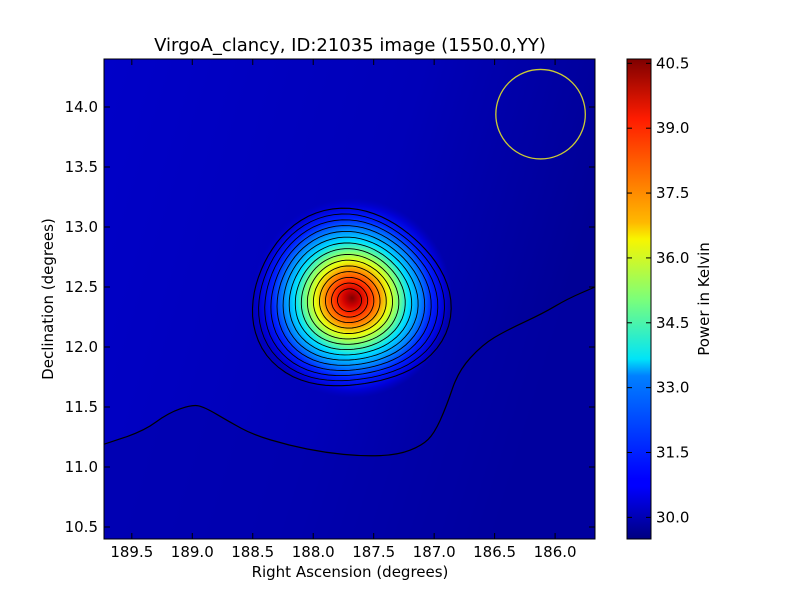 This screenshot has width=800, height=600. Describe the element at coordinates (434, 552) in the screenshot. I see `x-tick-label: 187.0` at that location.